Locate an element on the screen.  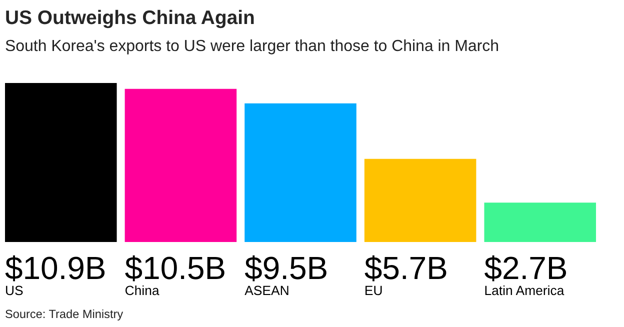
x-tick-label: EU is located at coordinates (374, 291).